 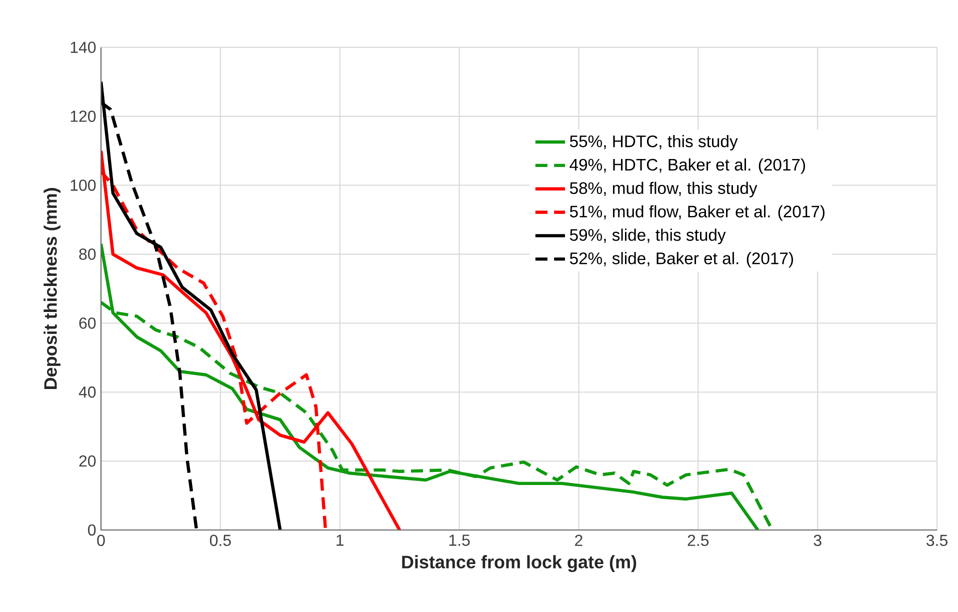 What do you see at coordinates (92, 530) in the screenshot?
I see `y-tick-label: 0` at bounding box center [92, 530].